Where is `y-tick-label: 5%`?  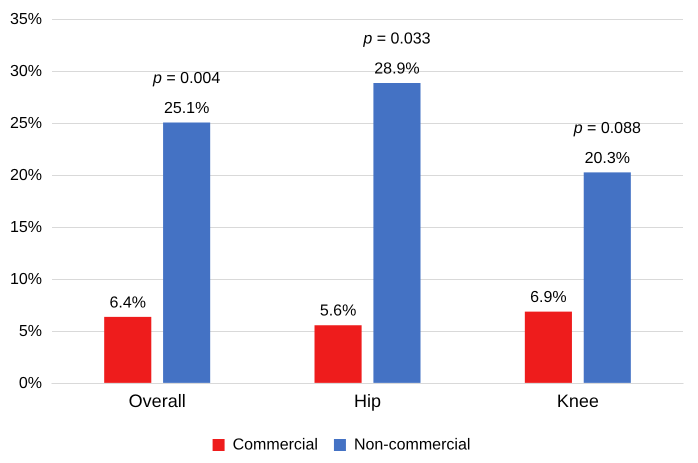
y-tick-label: 5% is located at coordinates (30, 331).